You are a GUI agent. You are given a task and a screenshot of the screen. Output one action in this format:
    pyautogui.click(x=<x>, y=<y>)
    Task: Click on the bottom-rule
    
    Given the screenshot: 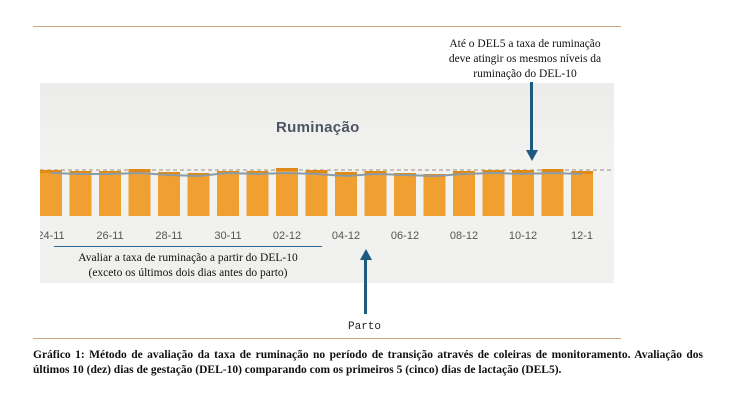 What is the action you would take?
    pyautogui.click(x=327, y=338)
    